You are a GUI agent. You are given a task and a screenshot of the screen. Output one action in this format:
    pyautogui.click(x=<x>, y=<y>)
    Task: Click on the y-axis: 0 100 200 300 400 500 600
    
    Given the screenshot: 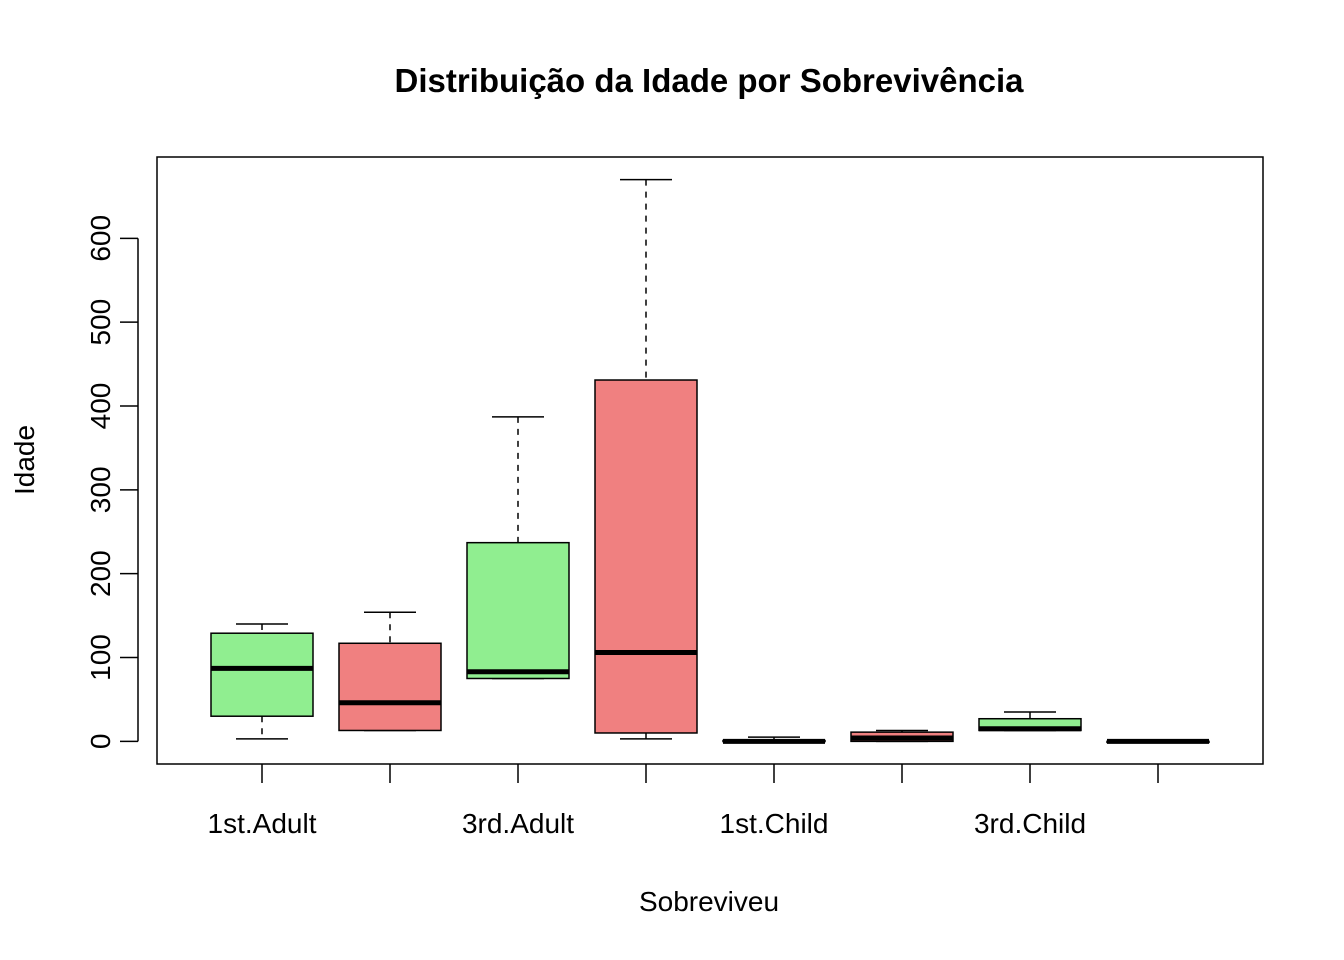 What is the action you would take?
    pyautogui.click(x=112, y=482)
    